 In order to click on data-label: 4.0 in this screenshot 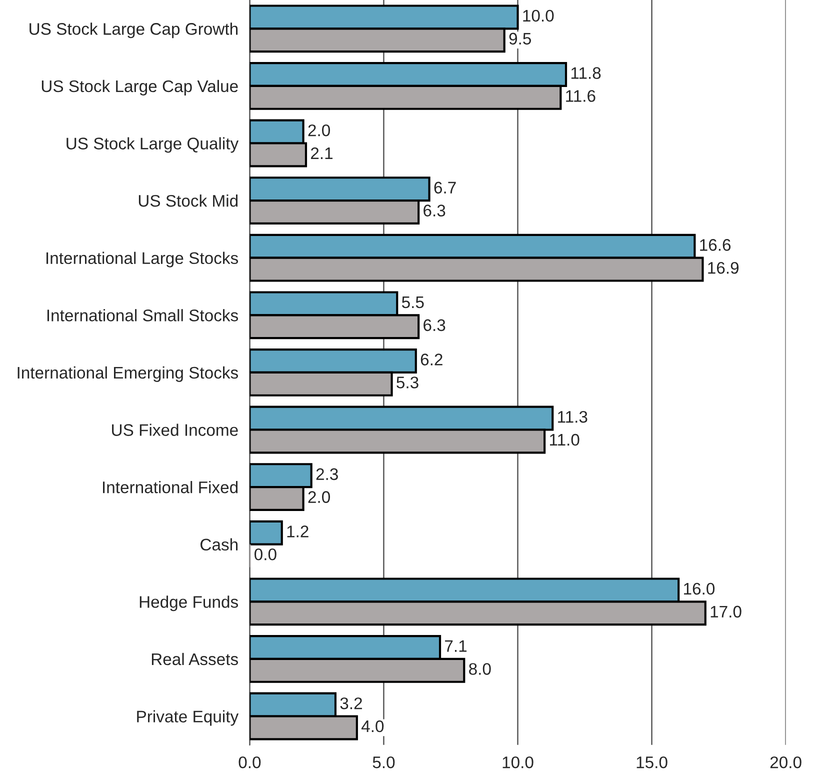, I will do `click(372, 726)`.